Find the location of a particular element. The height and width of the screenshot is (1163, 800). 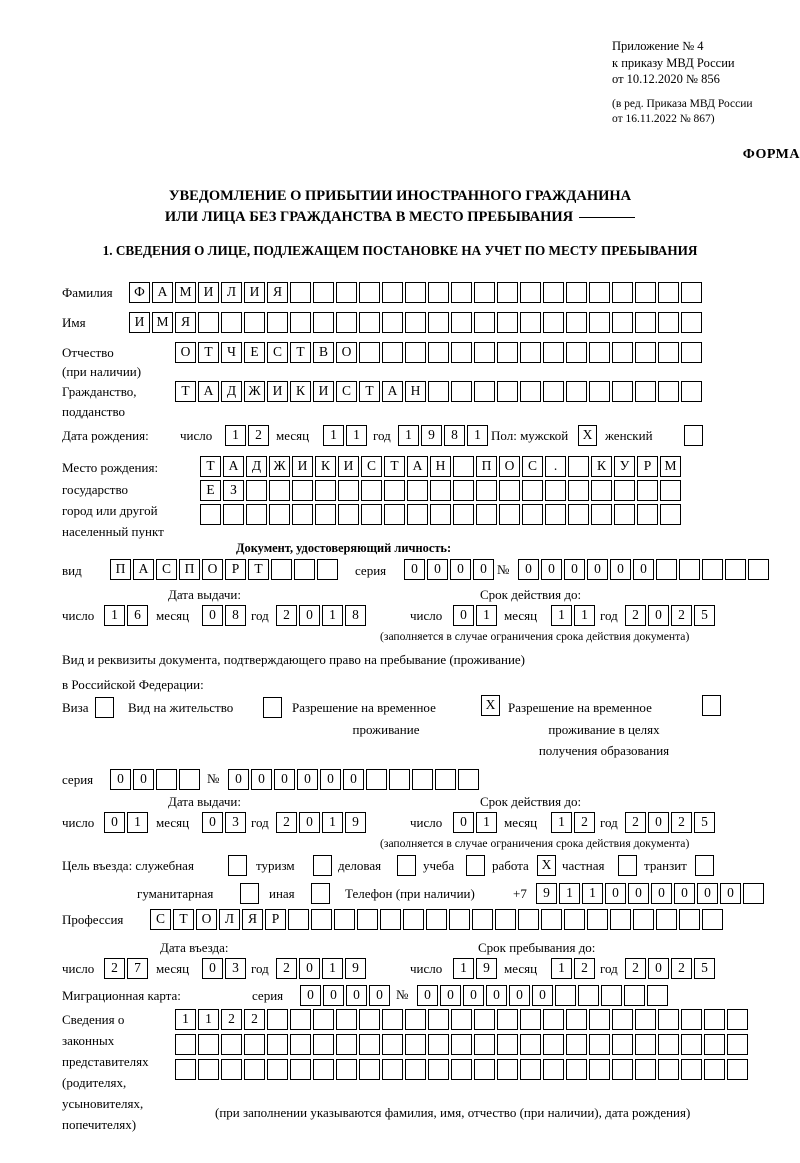

char-cell: У is located at coordinates (624, 466).